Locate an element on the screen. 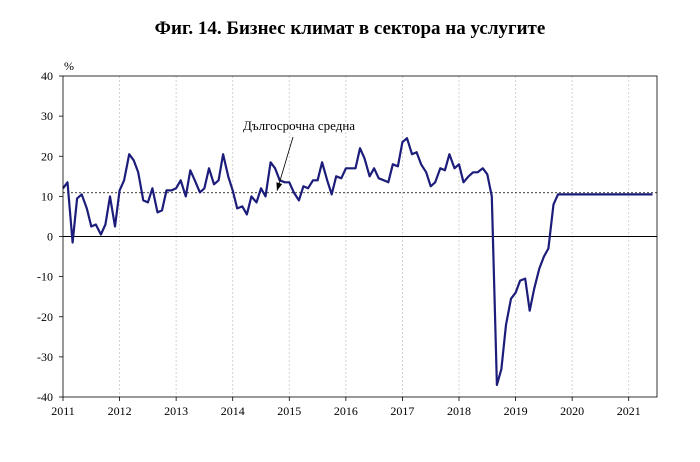 The width and height of the screenshot is (700, 462). annotation-arrowhead is located at coordinates (279, 186).